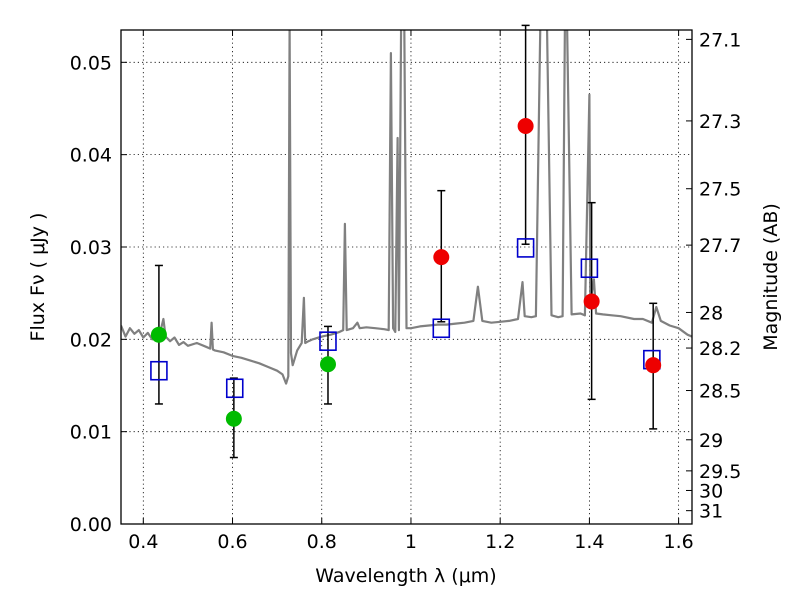  Describe the element at coordinates (405, 576) in the screenshot. I see `x-axis-title: Wavelength λ (μm)` at that location.